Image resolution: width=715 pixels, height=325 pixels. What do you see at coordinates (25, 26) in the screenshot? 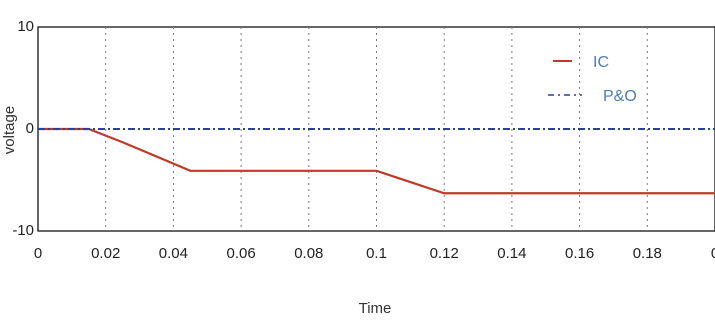
I see `y-tick-label: 10` at bounding box center [25, 26].